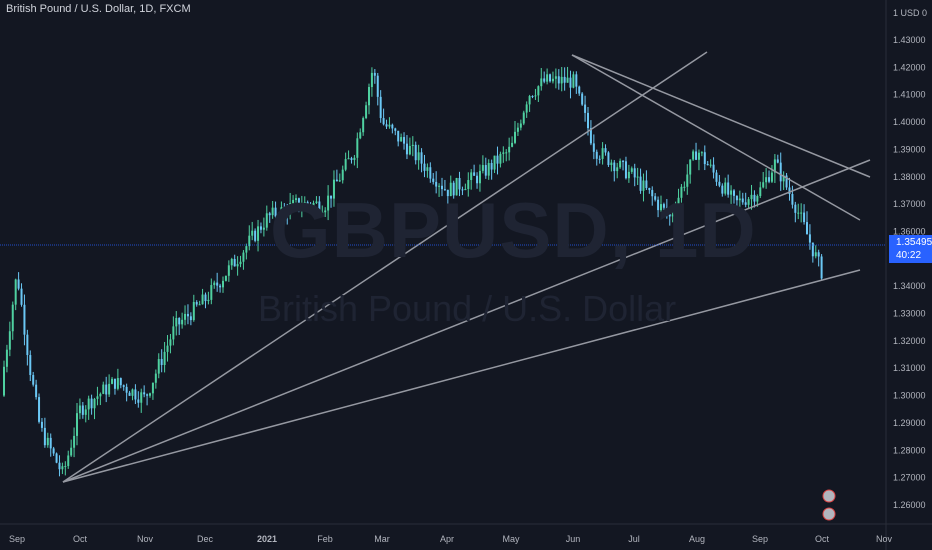 This screenshot has width=932, height=550. I want to click on price-tick-label: 1.41000, so click(909, 95).